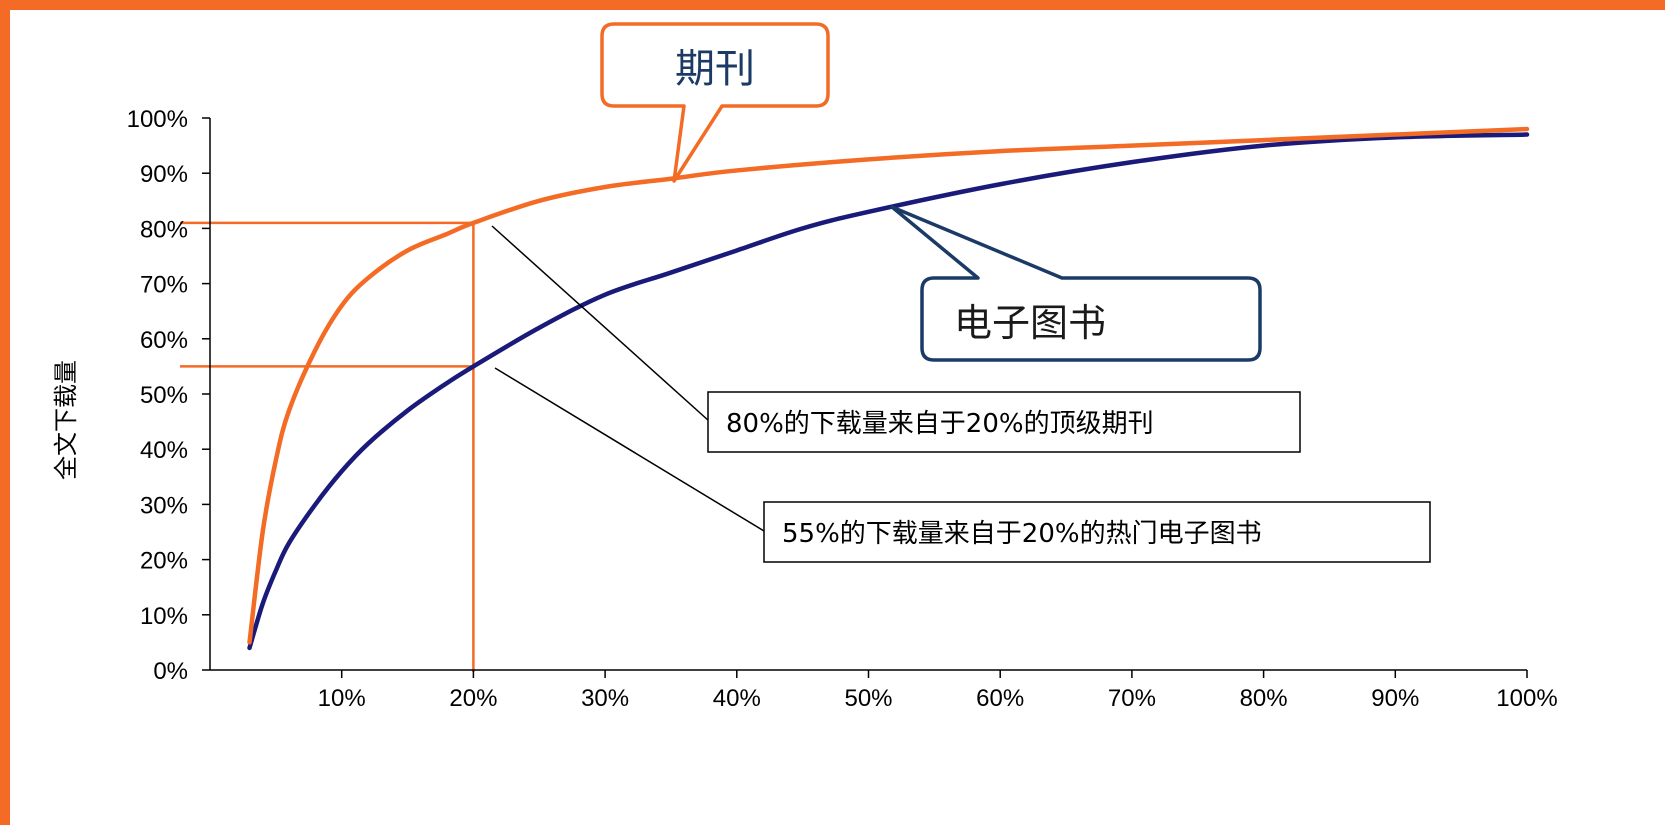 This screenshot has width=1665, height=825. What do you see at coordinates (164, 340) in the screenshot?
I see `y-tick-label: 60%` at bounding box center [164, 340].